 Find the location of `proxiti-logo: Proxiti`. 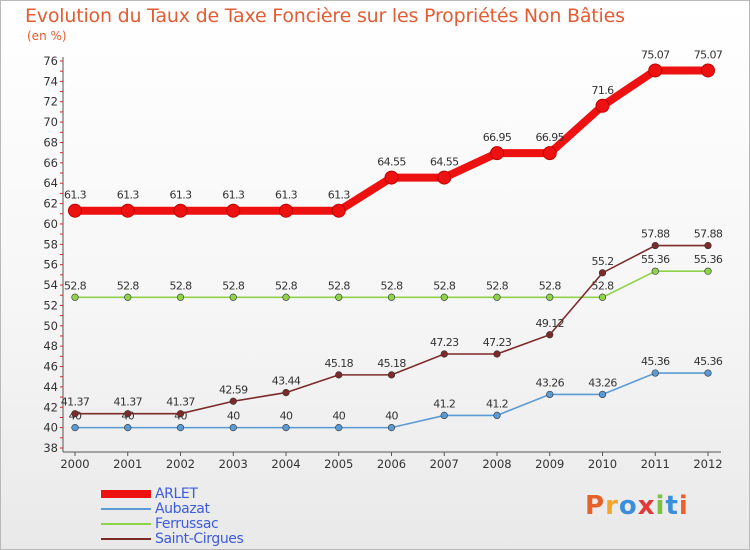

proxiti-logo: Proxiti is located at coordinates (637, 506).